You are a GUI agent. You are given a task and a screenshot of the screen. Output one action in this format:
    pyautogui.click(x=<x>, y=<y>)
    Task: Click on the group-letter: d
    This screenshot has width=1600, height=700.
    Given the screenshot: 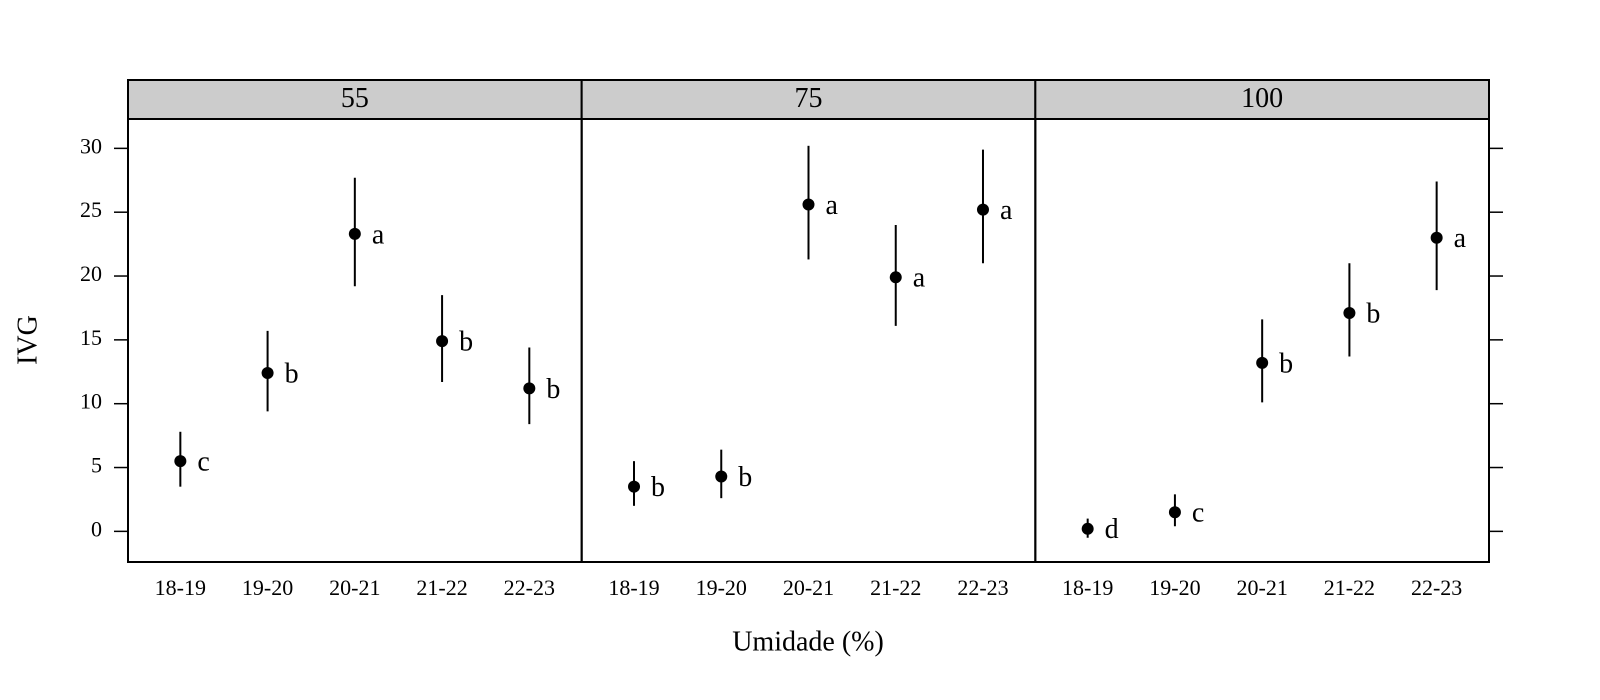 What is the action you would take?
    pyautogui.click(x=1112, y=529)
    